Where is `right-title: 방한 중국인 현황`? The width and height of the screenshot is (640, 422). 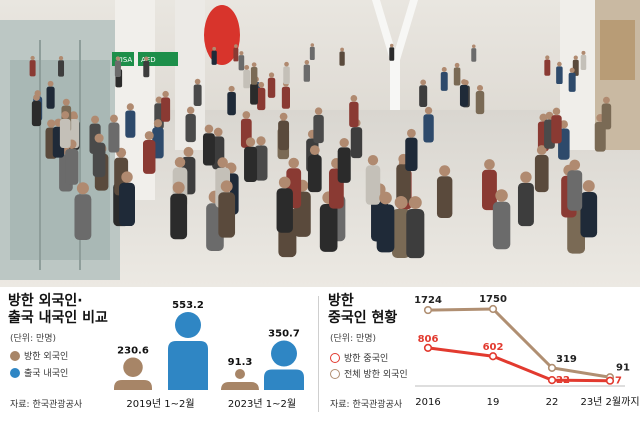 right-title: 방한 중국인 현황 is located at coordinates (362, 310).